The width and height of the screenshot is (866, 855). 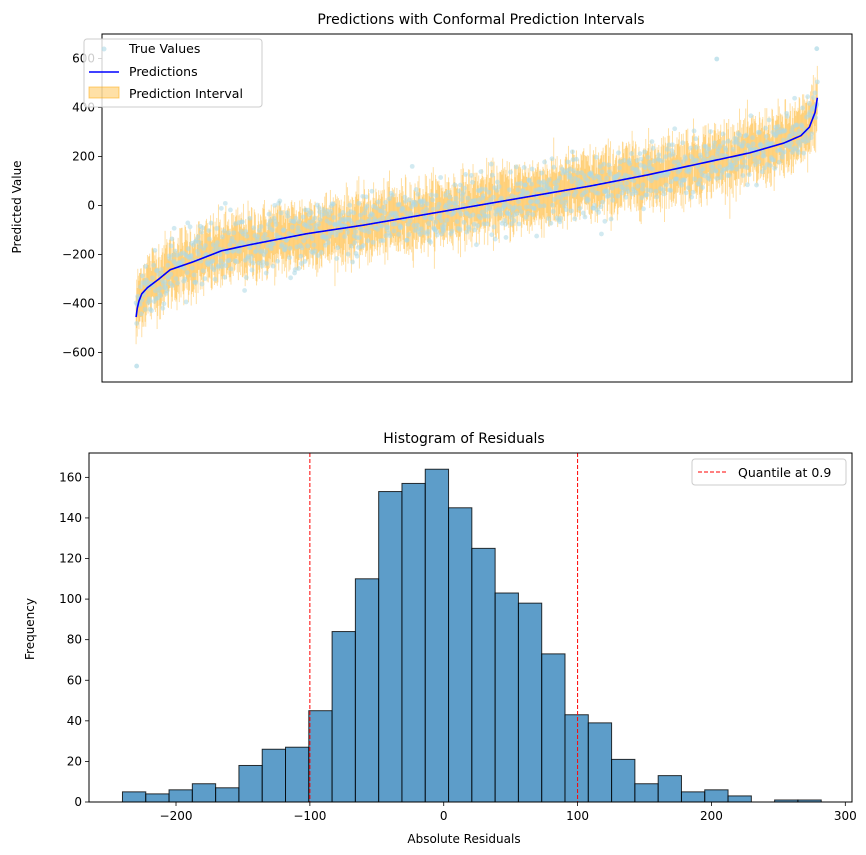 I want to click on y-tick-label: 20, so click(x=74, y=761).